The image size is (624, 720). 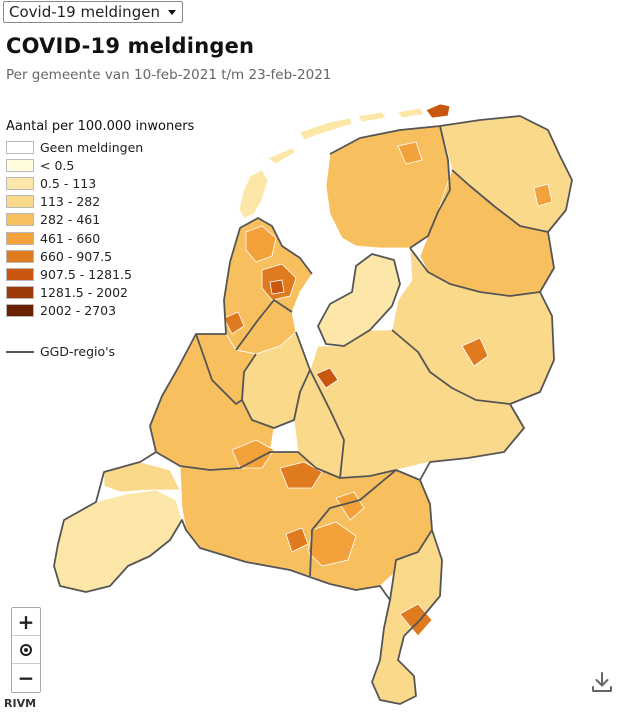 What do you see at coordinates (264, 325) in the screenshot?
I see `ggd-boundary-nh-inner` at bounding box center [264, 325].